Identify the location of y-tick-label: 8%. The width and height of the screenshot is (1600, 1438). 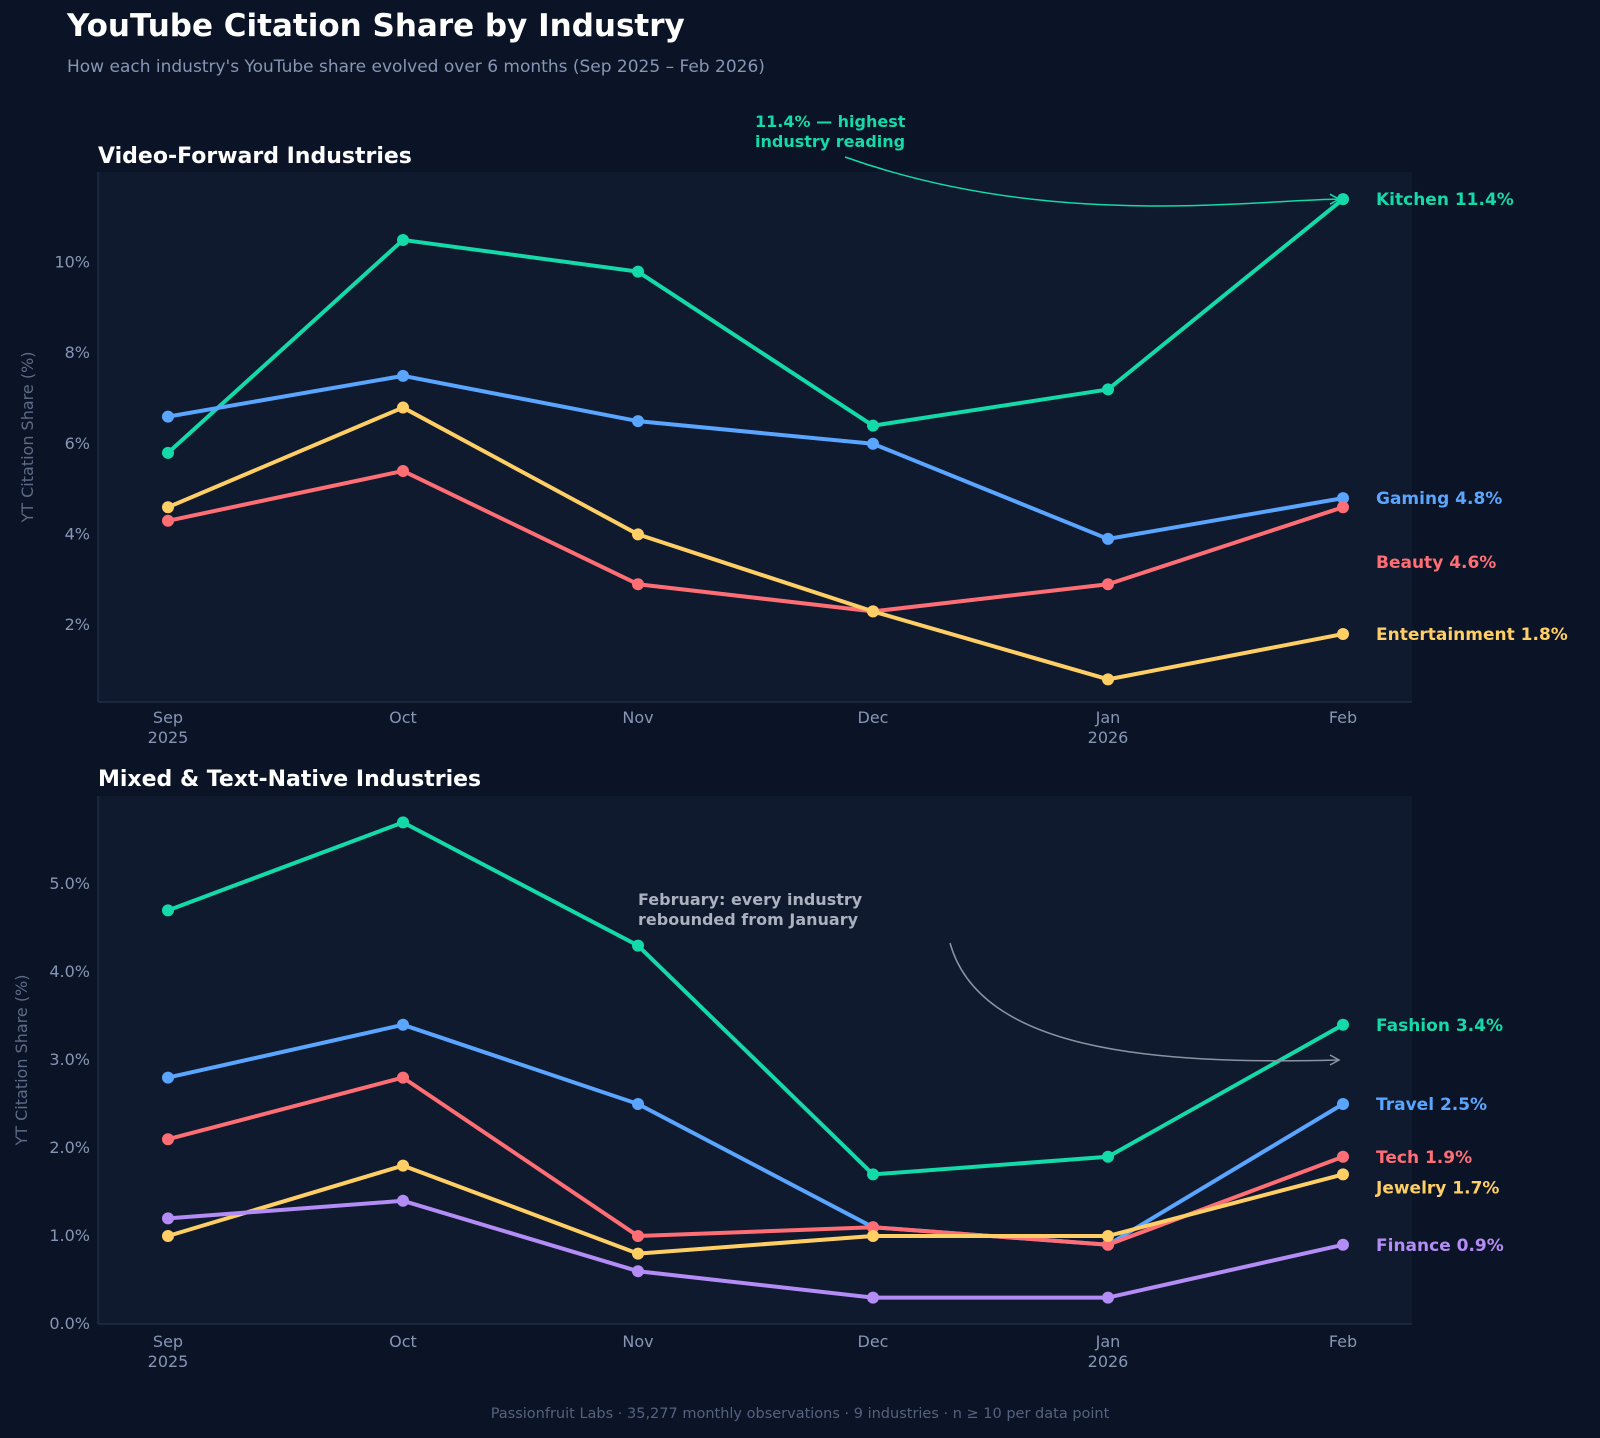
(77, 352).